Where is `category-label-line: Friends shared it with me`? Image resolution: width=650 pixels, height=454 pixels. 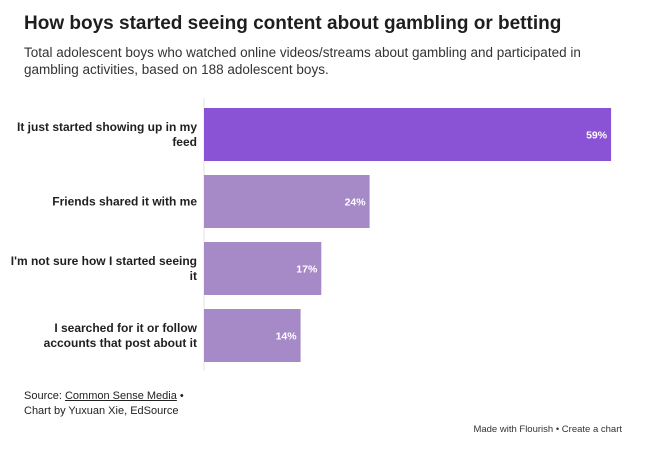 category-label-line: Friends shared it with me is located at coordinates (124, 202).